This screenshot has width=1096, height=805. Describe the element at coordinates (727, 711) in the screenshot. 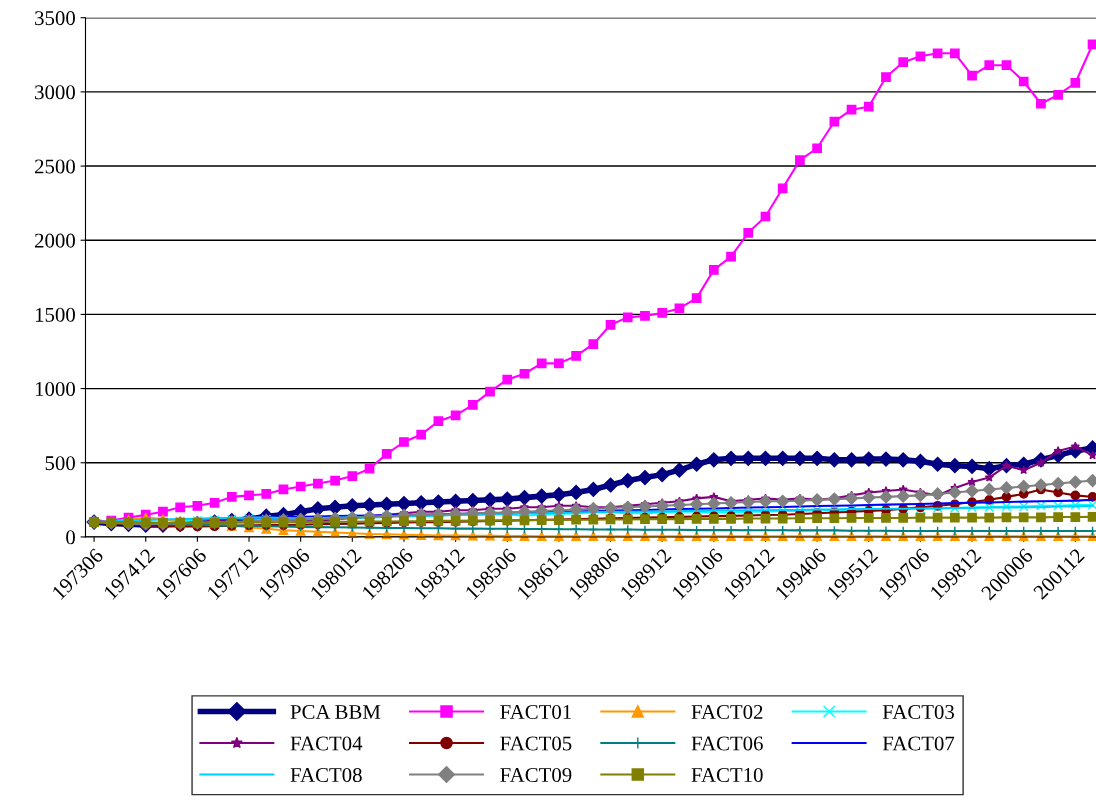

I see `legend-label: FACT02` at that location.